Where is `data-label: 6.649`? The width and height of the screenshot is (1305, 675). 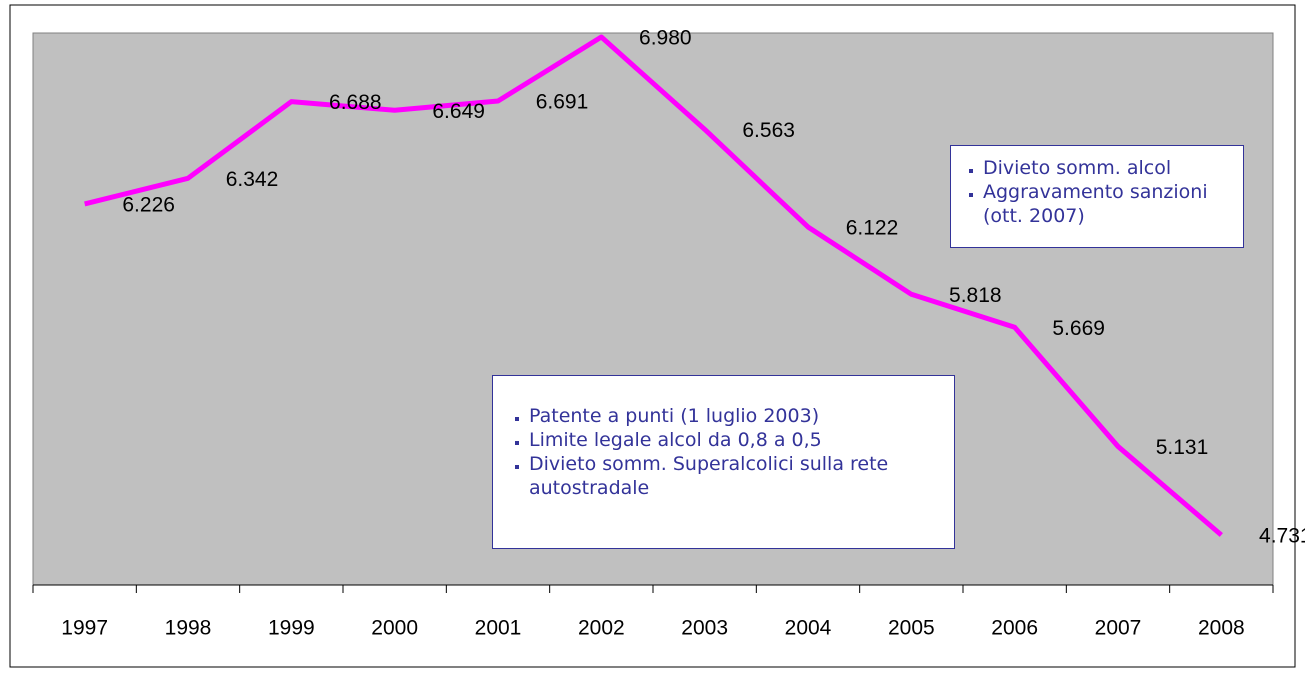 data-label: 6.649 is located at coordinates (458, 111).